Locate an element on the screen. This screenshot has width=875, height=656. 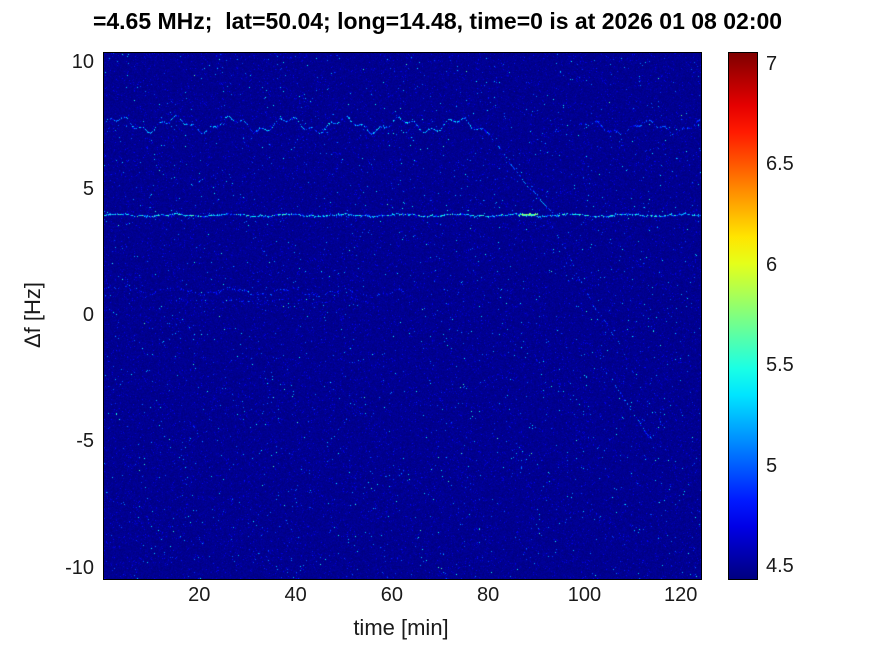
y-tick-label: -10 is located at coordinates (79, 567).